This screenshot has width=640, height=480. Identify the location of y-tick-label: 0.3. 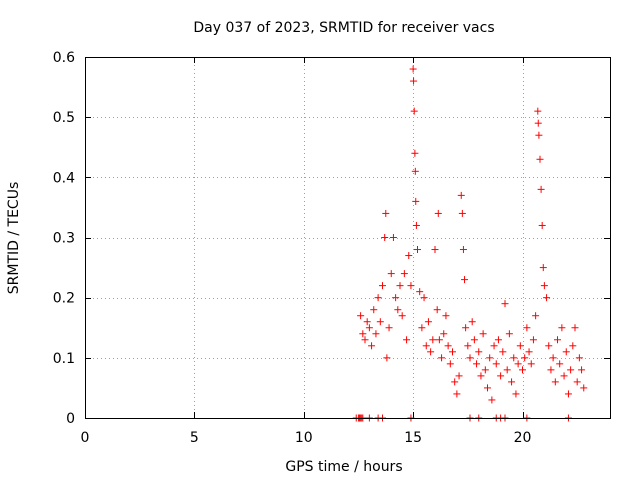
(64, 239).